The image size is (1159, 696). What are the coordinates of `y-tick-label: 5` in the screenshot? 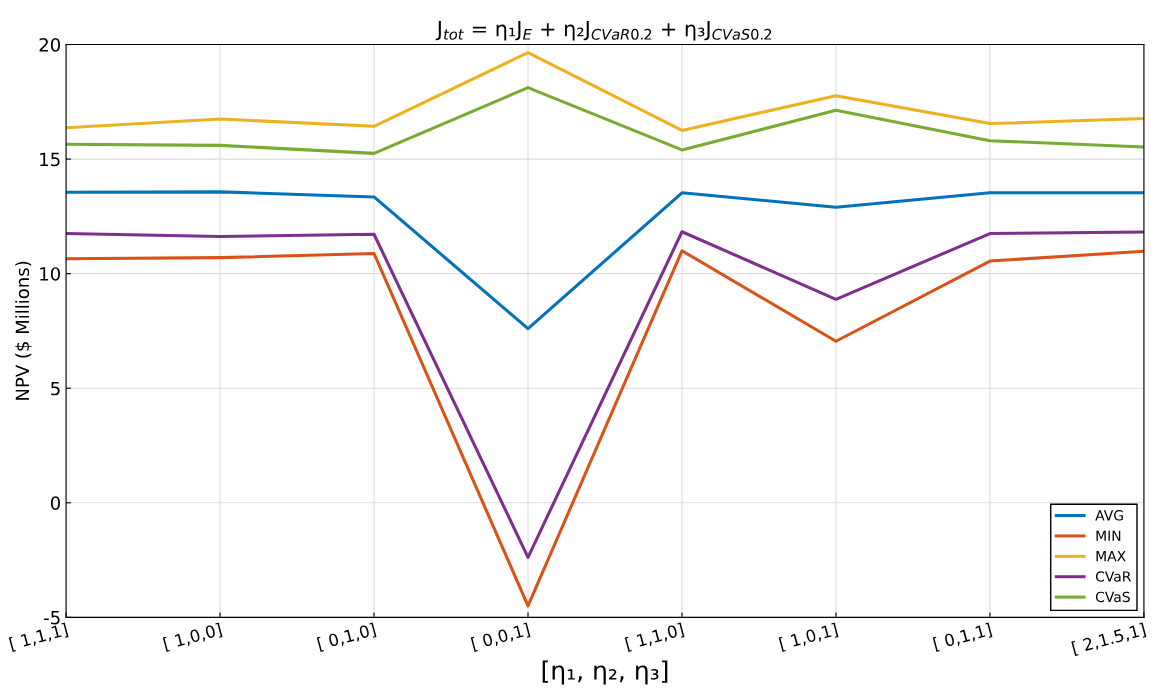 It's located at (55, 388).